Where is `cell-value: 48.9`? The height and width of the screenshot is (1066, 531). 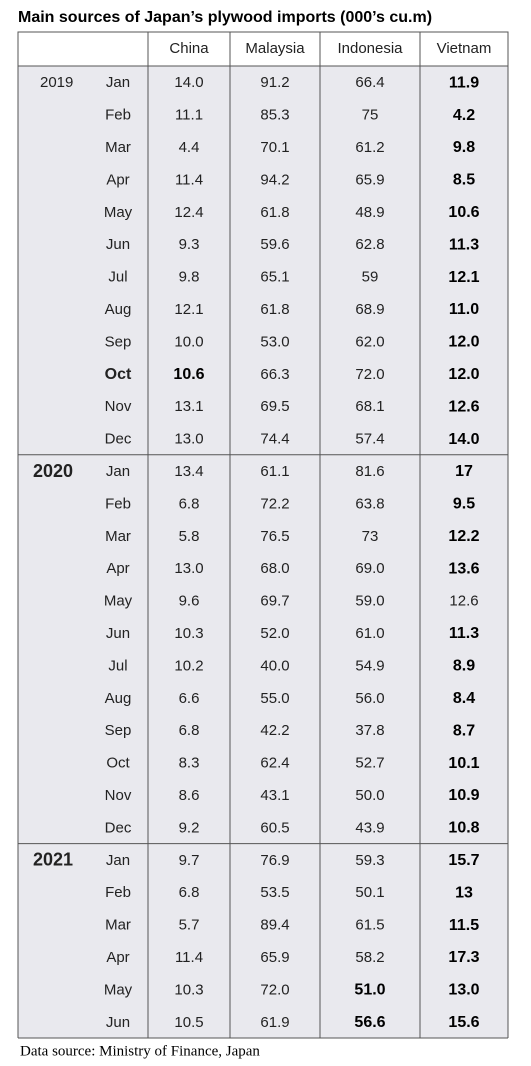
cell-value: 48.9 is located at coordinates (369, 212).